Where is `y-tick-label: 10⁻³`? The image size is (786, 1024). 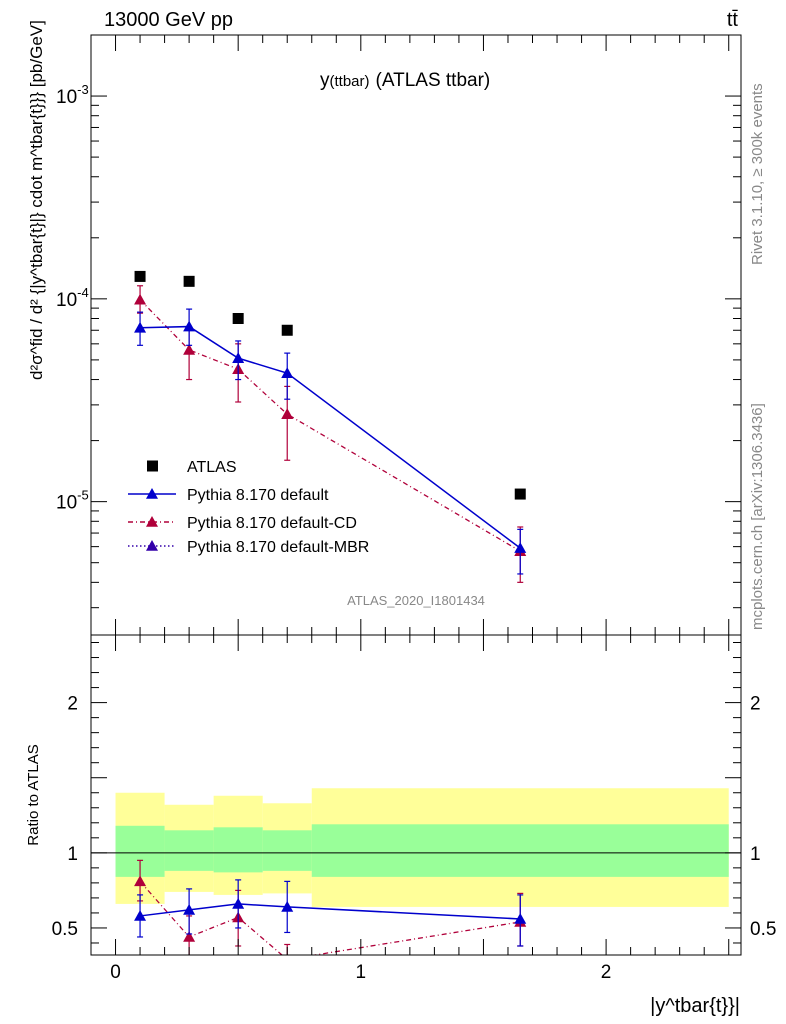 y-tick-label: 10⁻³ is located at coordinates (72, 95).